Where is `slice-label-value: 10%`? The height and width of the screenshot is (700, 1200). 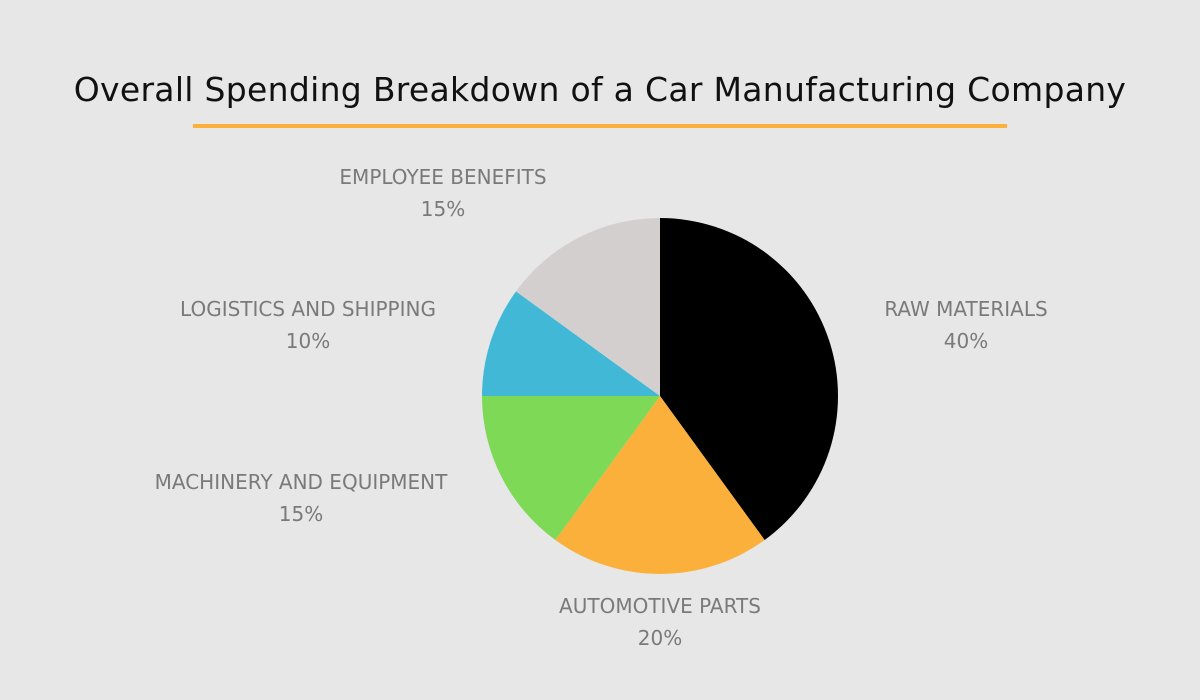 slice-label-value: 10% is located at coordinates (308, 341).